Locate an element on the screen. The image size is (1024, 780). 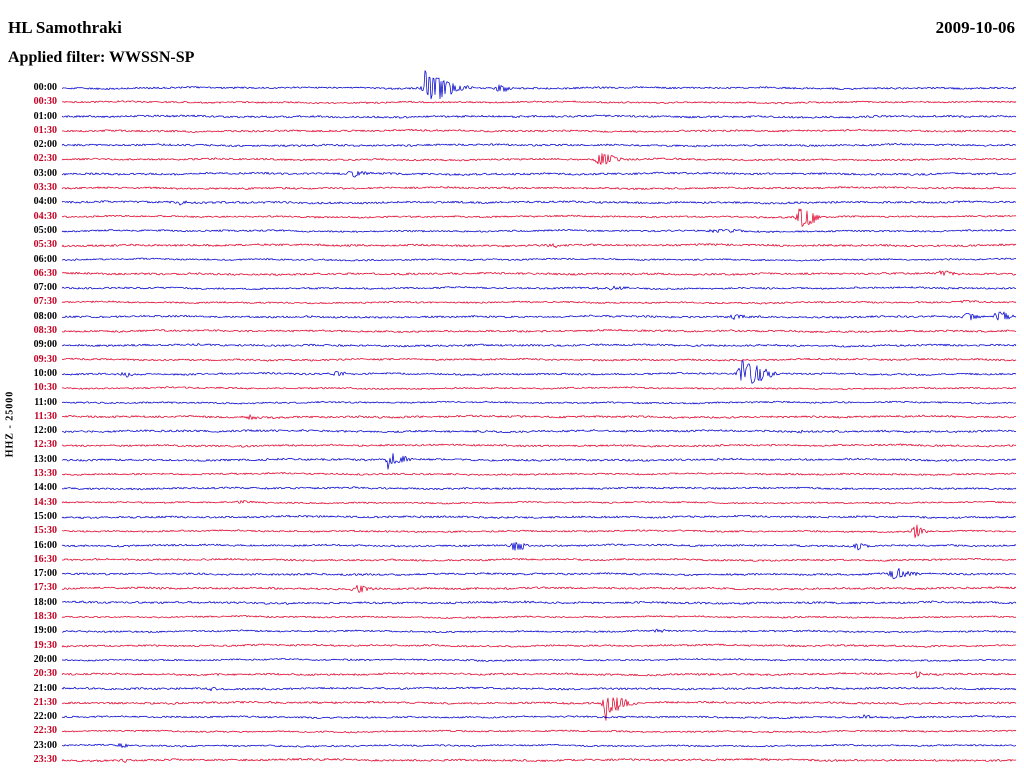
time-label-1200: 12:00 is located at coordinates (45, 431).